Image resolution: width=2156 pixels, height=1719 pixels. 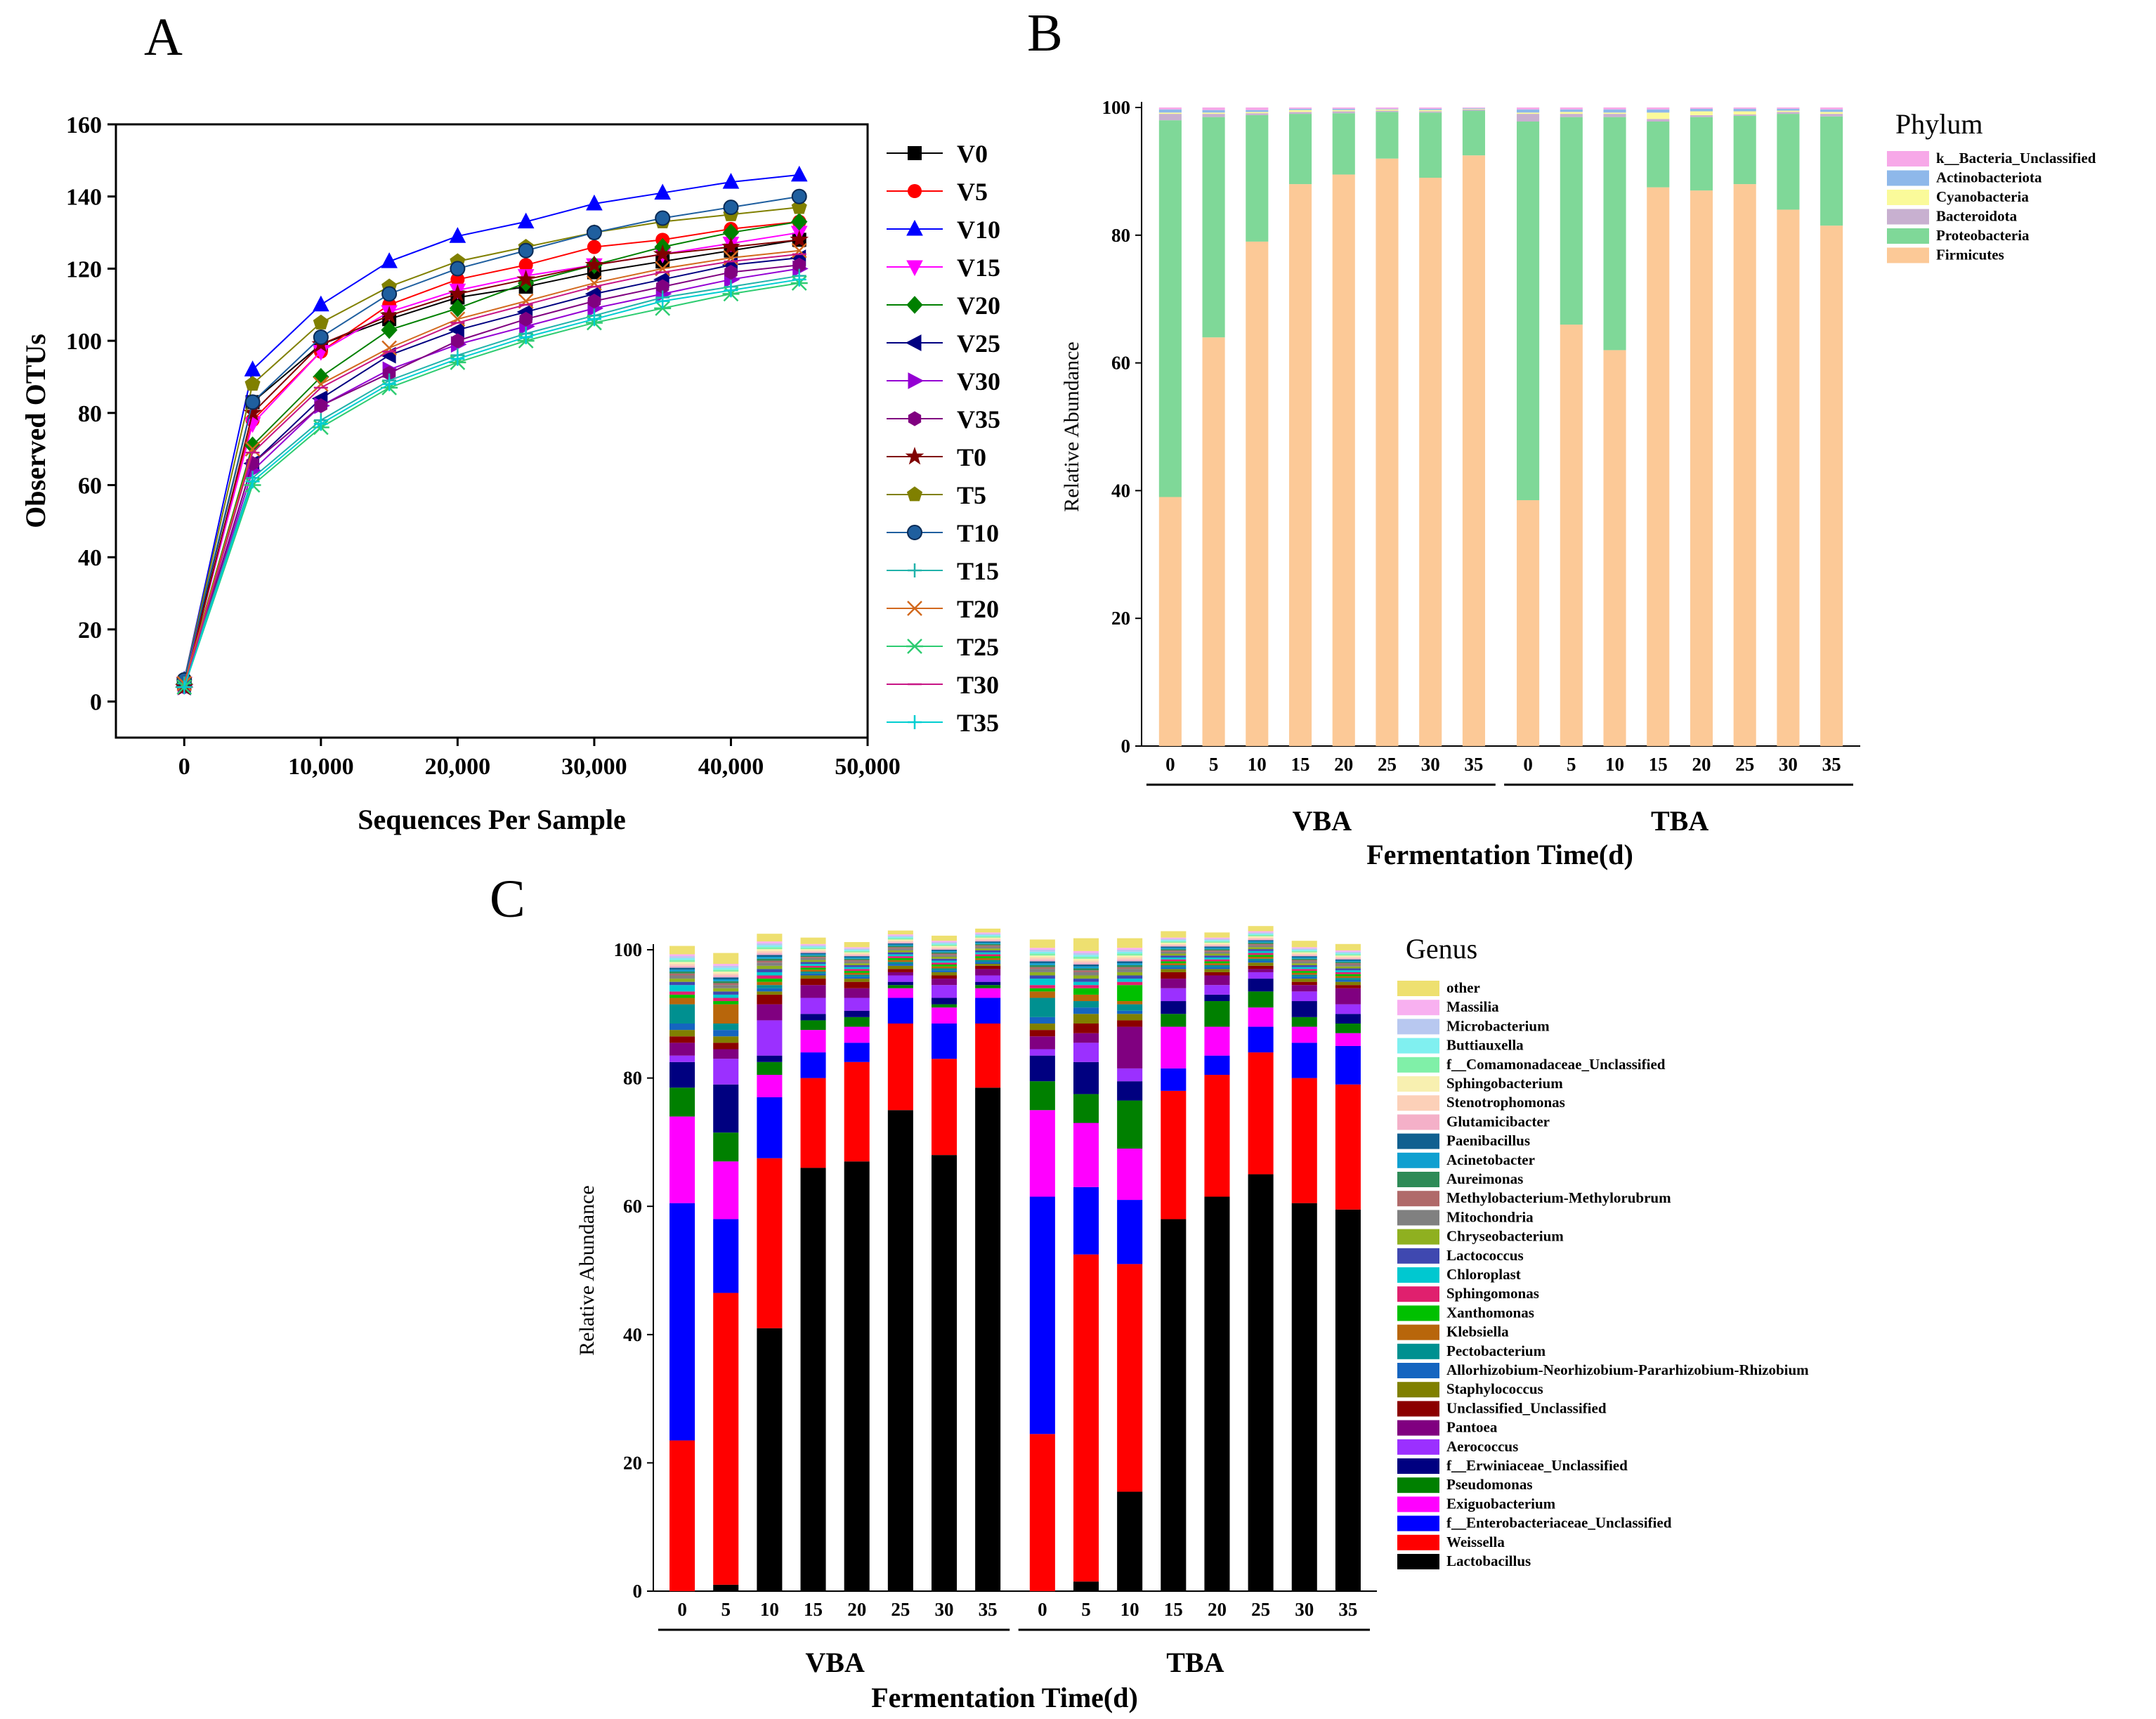 I want to click on legend-label: V0, so click(x=972, y=154).